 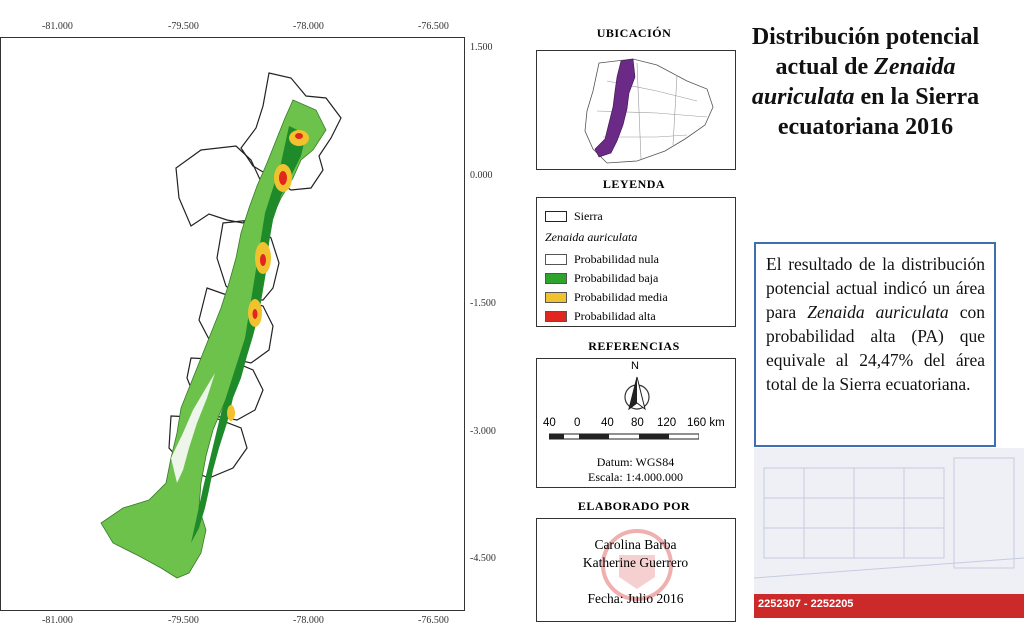 What do you see at coordinates (825, 67) in the screenshot?
I see `title-text: actual de` at bounding box center [825, 67].